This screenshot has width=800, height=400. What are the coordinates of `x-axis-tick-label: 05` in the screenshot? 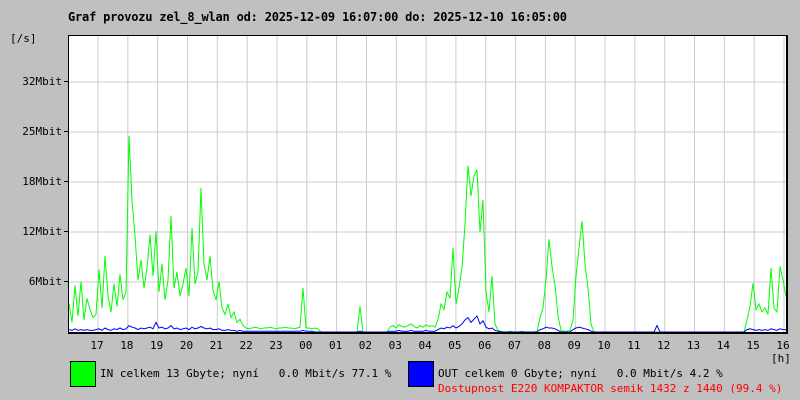 It's located at (455, 345).